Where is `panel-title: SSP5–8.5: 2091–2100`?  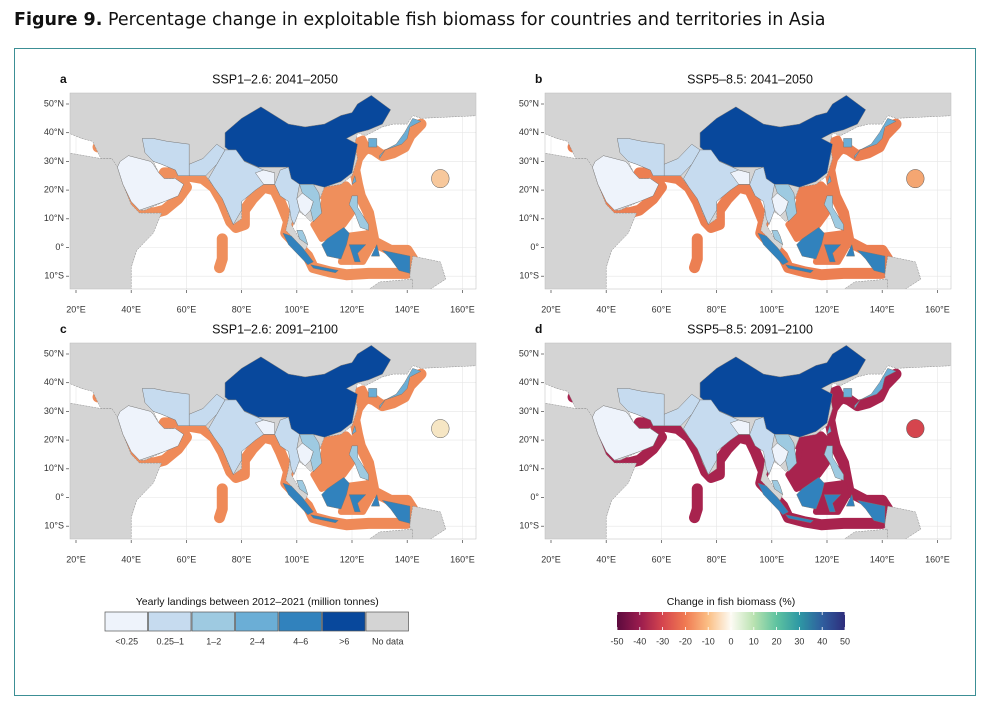
panel-title: SSP5–8.5: 2091–2100 is located at coordinates (750, 329).